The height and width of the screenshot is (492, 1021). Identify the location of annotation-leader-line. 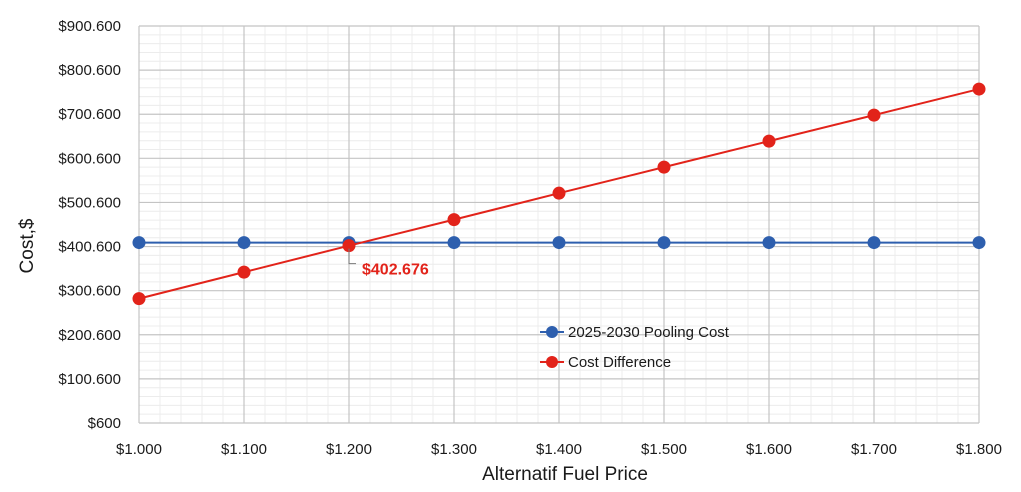
(352, 256).